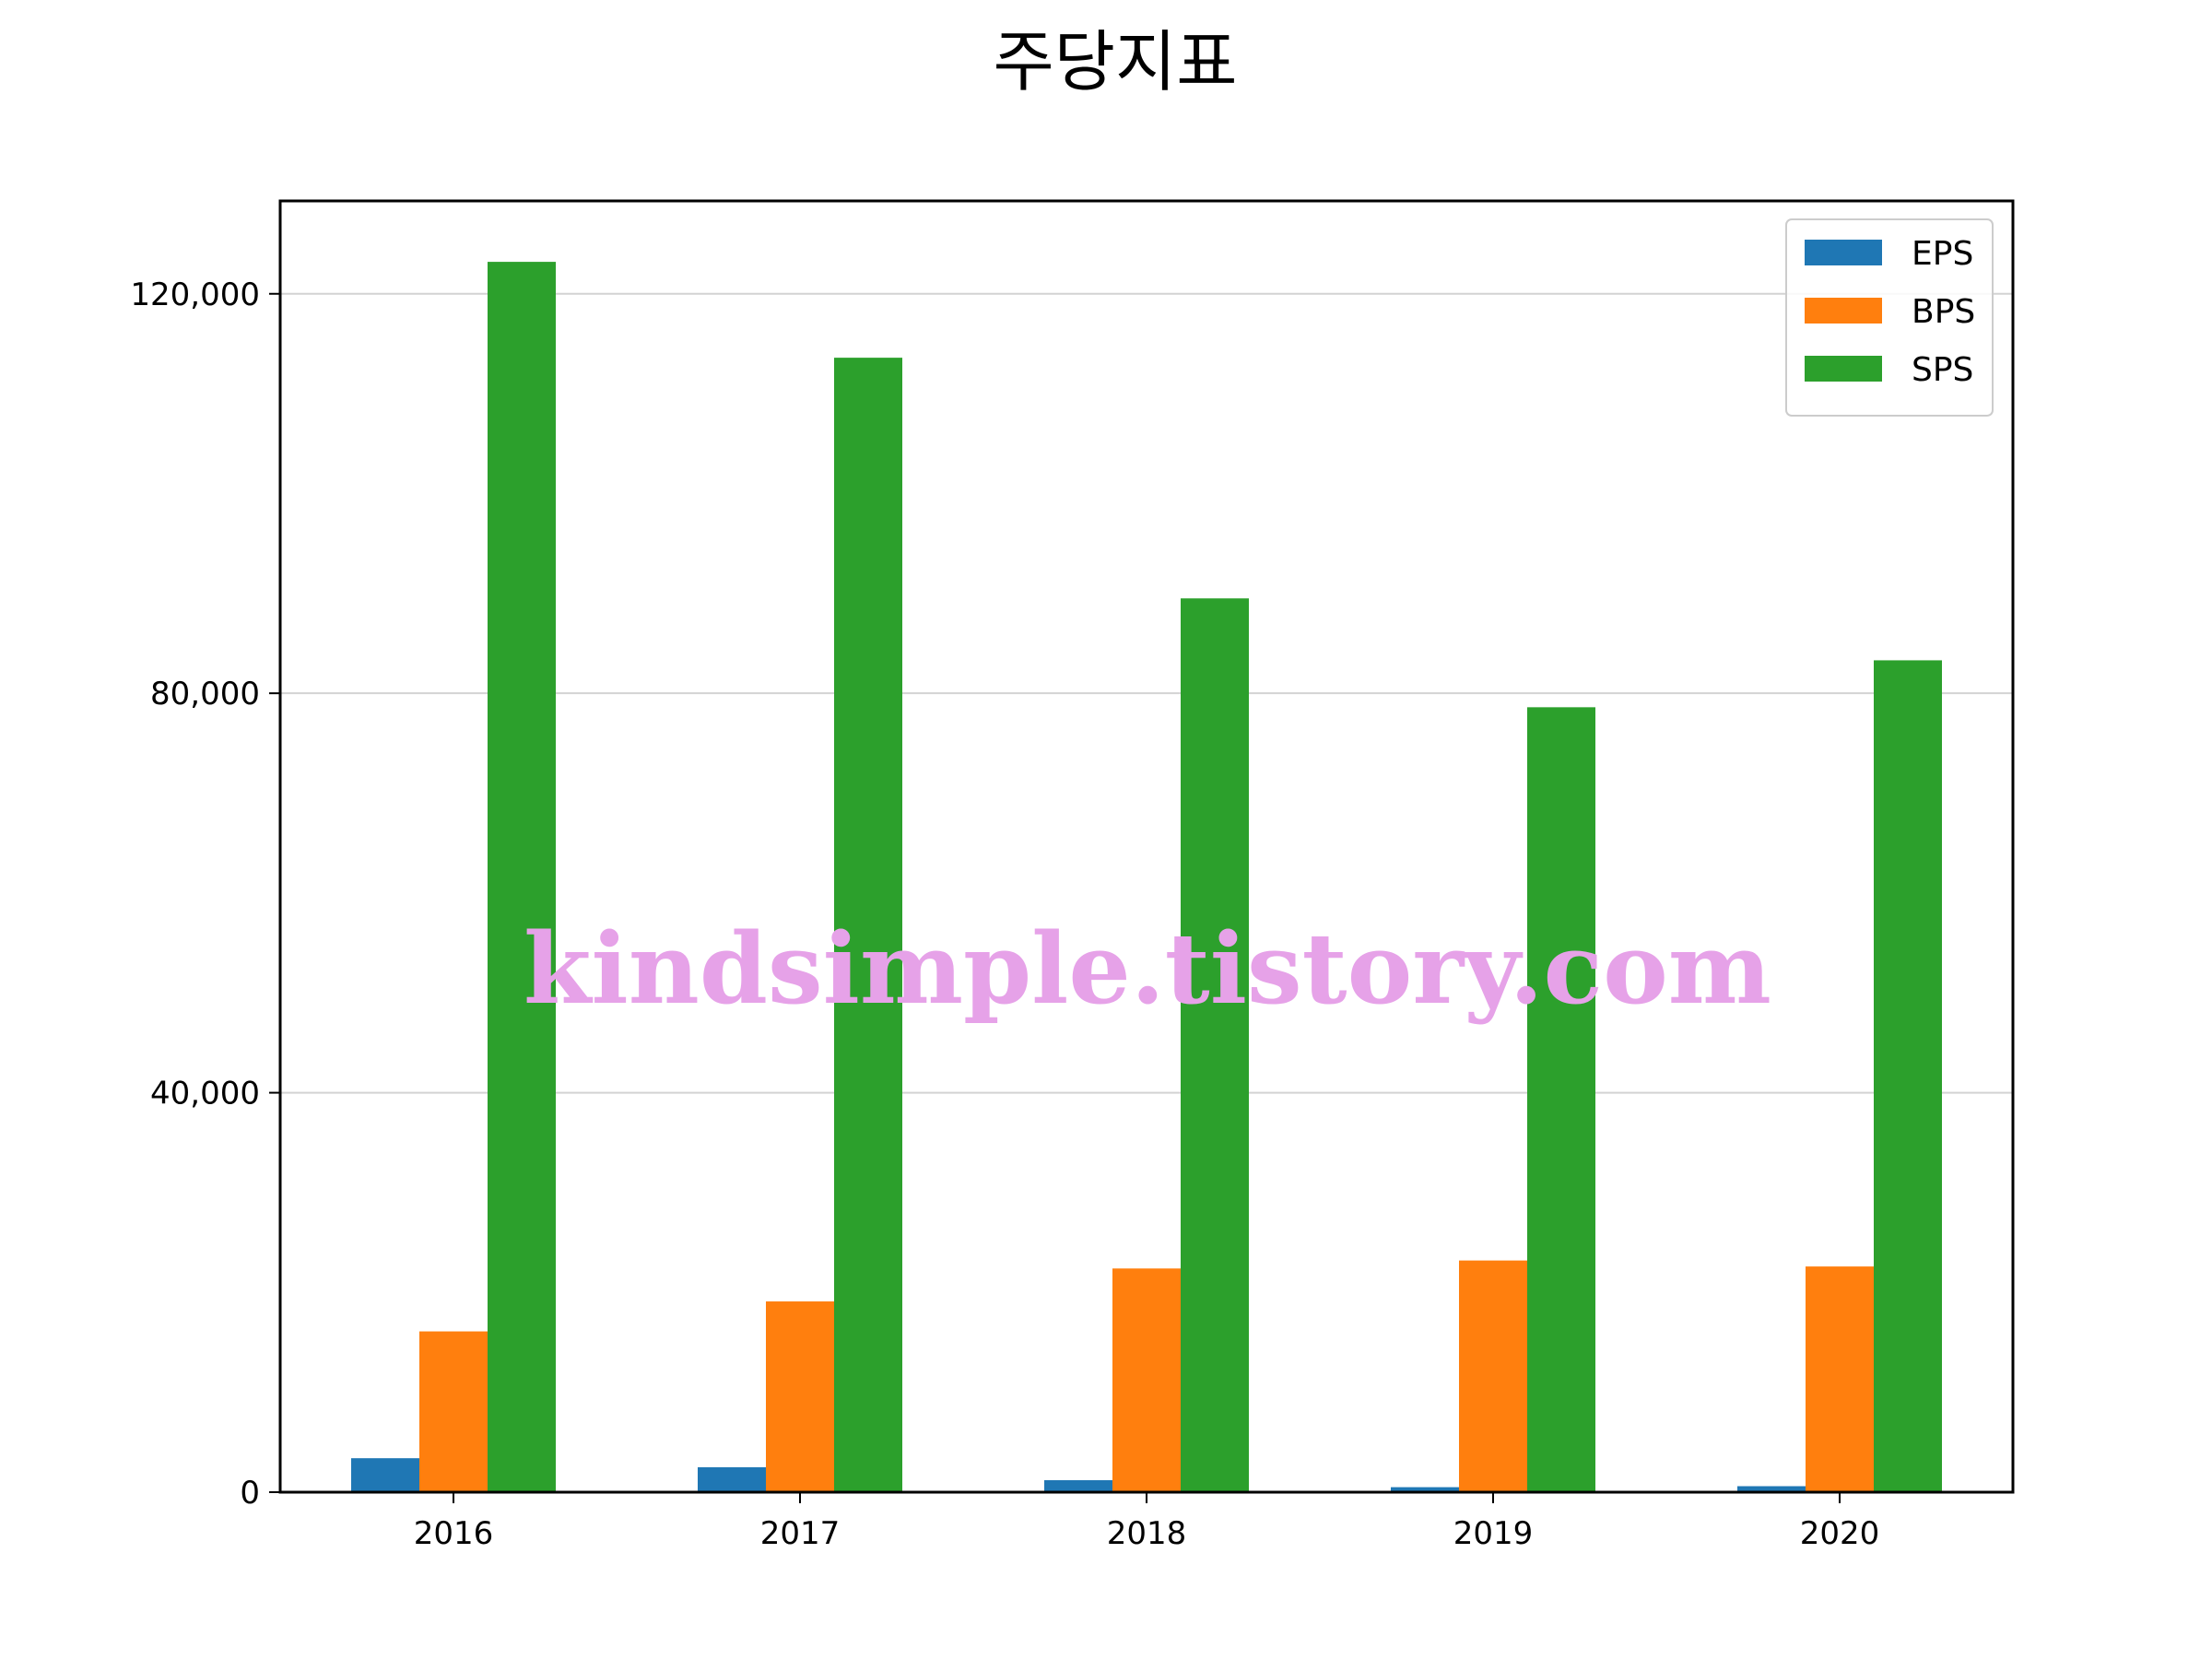  What do you see at coordinates (1843, 369) in the screenshot?
I see `legend-swatch-sps` at bounding box center [1843, 369].